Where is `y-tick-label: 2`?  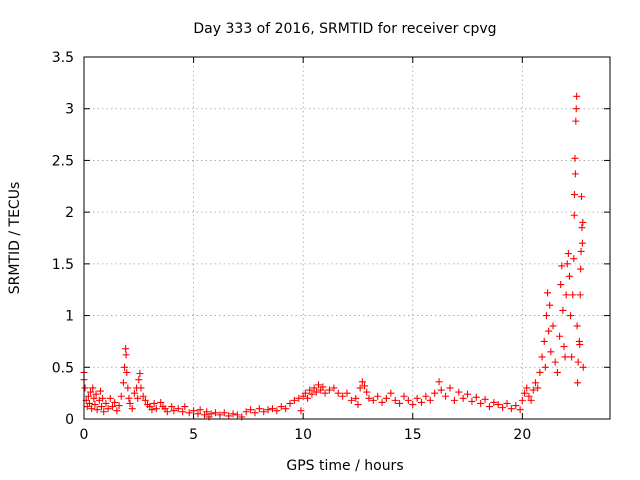
y-tick-label: 2 is located at coordinates (69, 213).